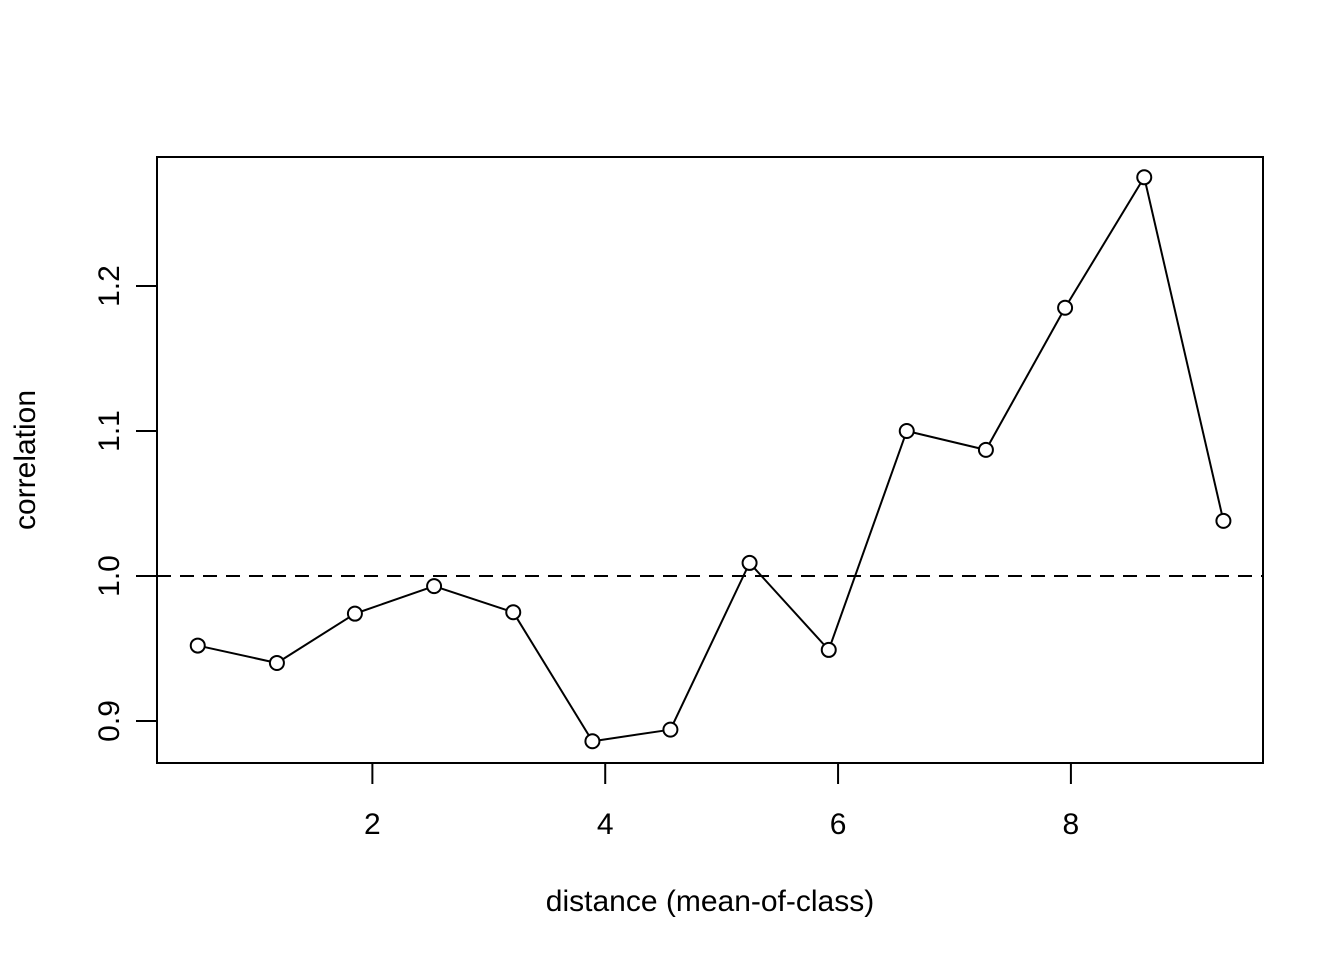 The height and width of the screenshot is (960, 1344). I want to click on y-tick-label: 1.1, so click(109, 431).